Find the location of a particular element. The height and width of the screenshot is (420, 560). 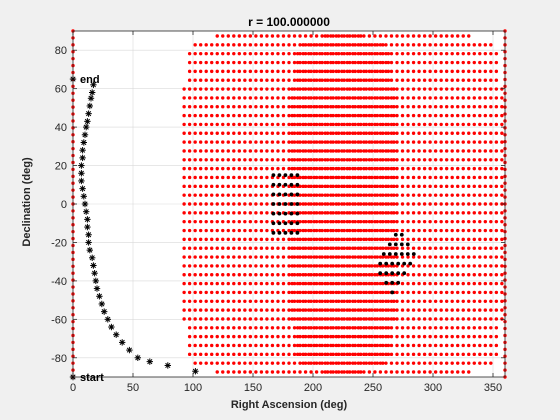

y-tick-label: 40 is located at coordinates (61, 128).